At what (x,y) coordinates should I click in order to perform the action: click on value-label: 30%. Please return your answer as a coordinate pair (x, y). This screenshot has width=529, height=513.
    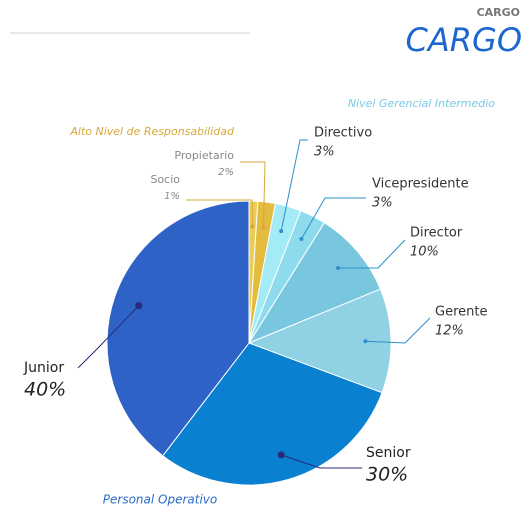
    Looking at the image, I should click on (387, 475).